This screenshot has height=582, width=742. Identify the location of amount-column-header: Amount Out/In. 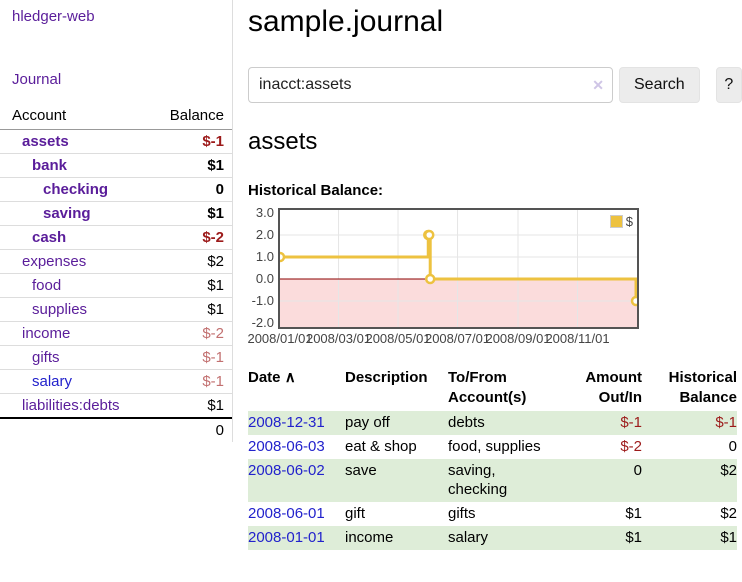
(613, 387).